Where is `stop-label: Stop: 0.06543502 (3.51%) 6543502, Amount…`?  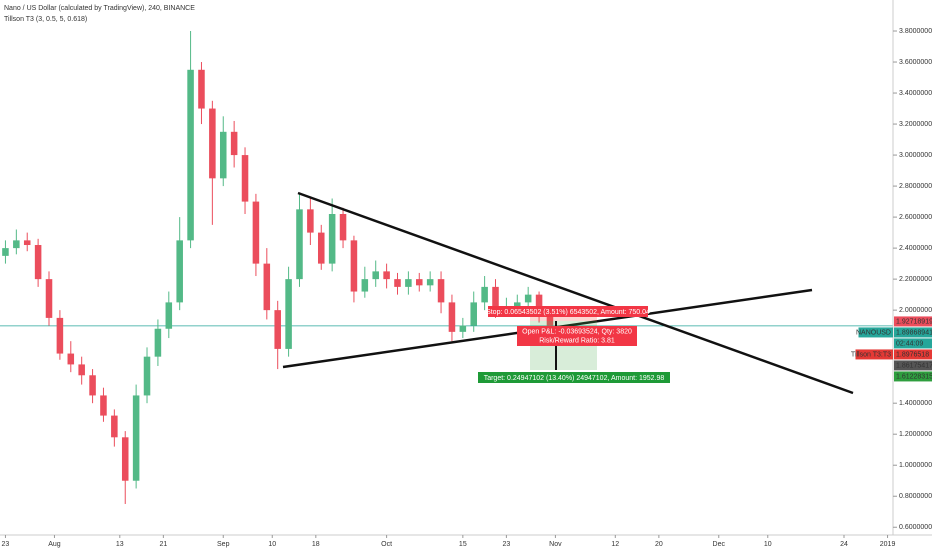
stop-label: Stop: 0.06543502 (3.51%) 6543502, Amount… is located at coordinates (568, 312).